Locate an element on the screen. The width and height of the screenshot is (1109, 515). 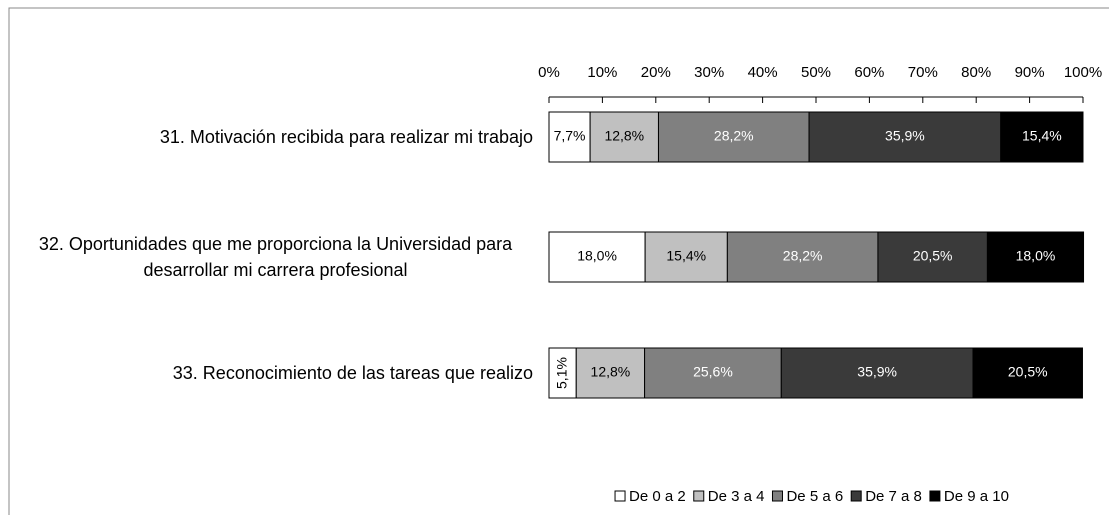
x-tick-label: 0% is located at coordinates (549, 72).